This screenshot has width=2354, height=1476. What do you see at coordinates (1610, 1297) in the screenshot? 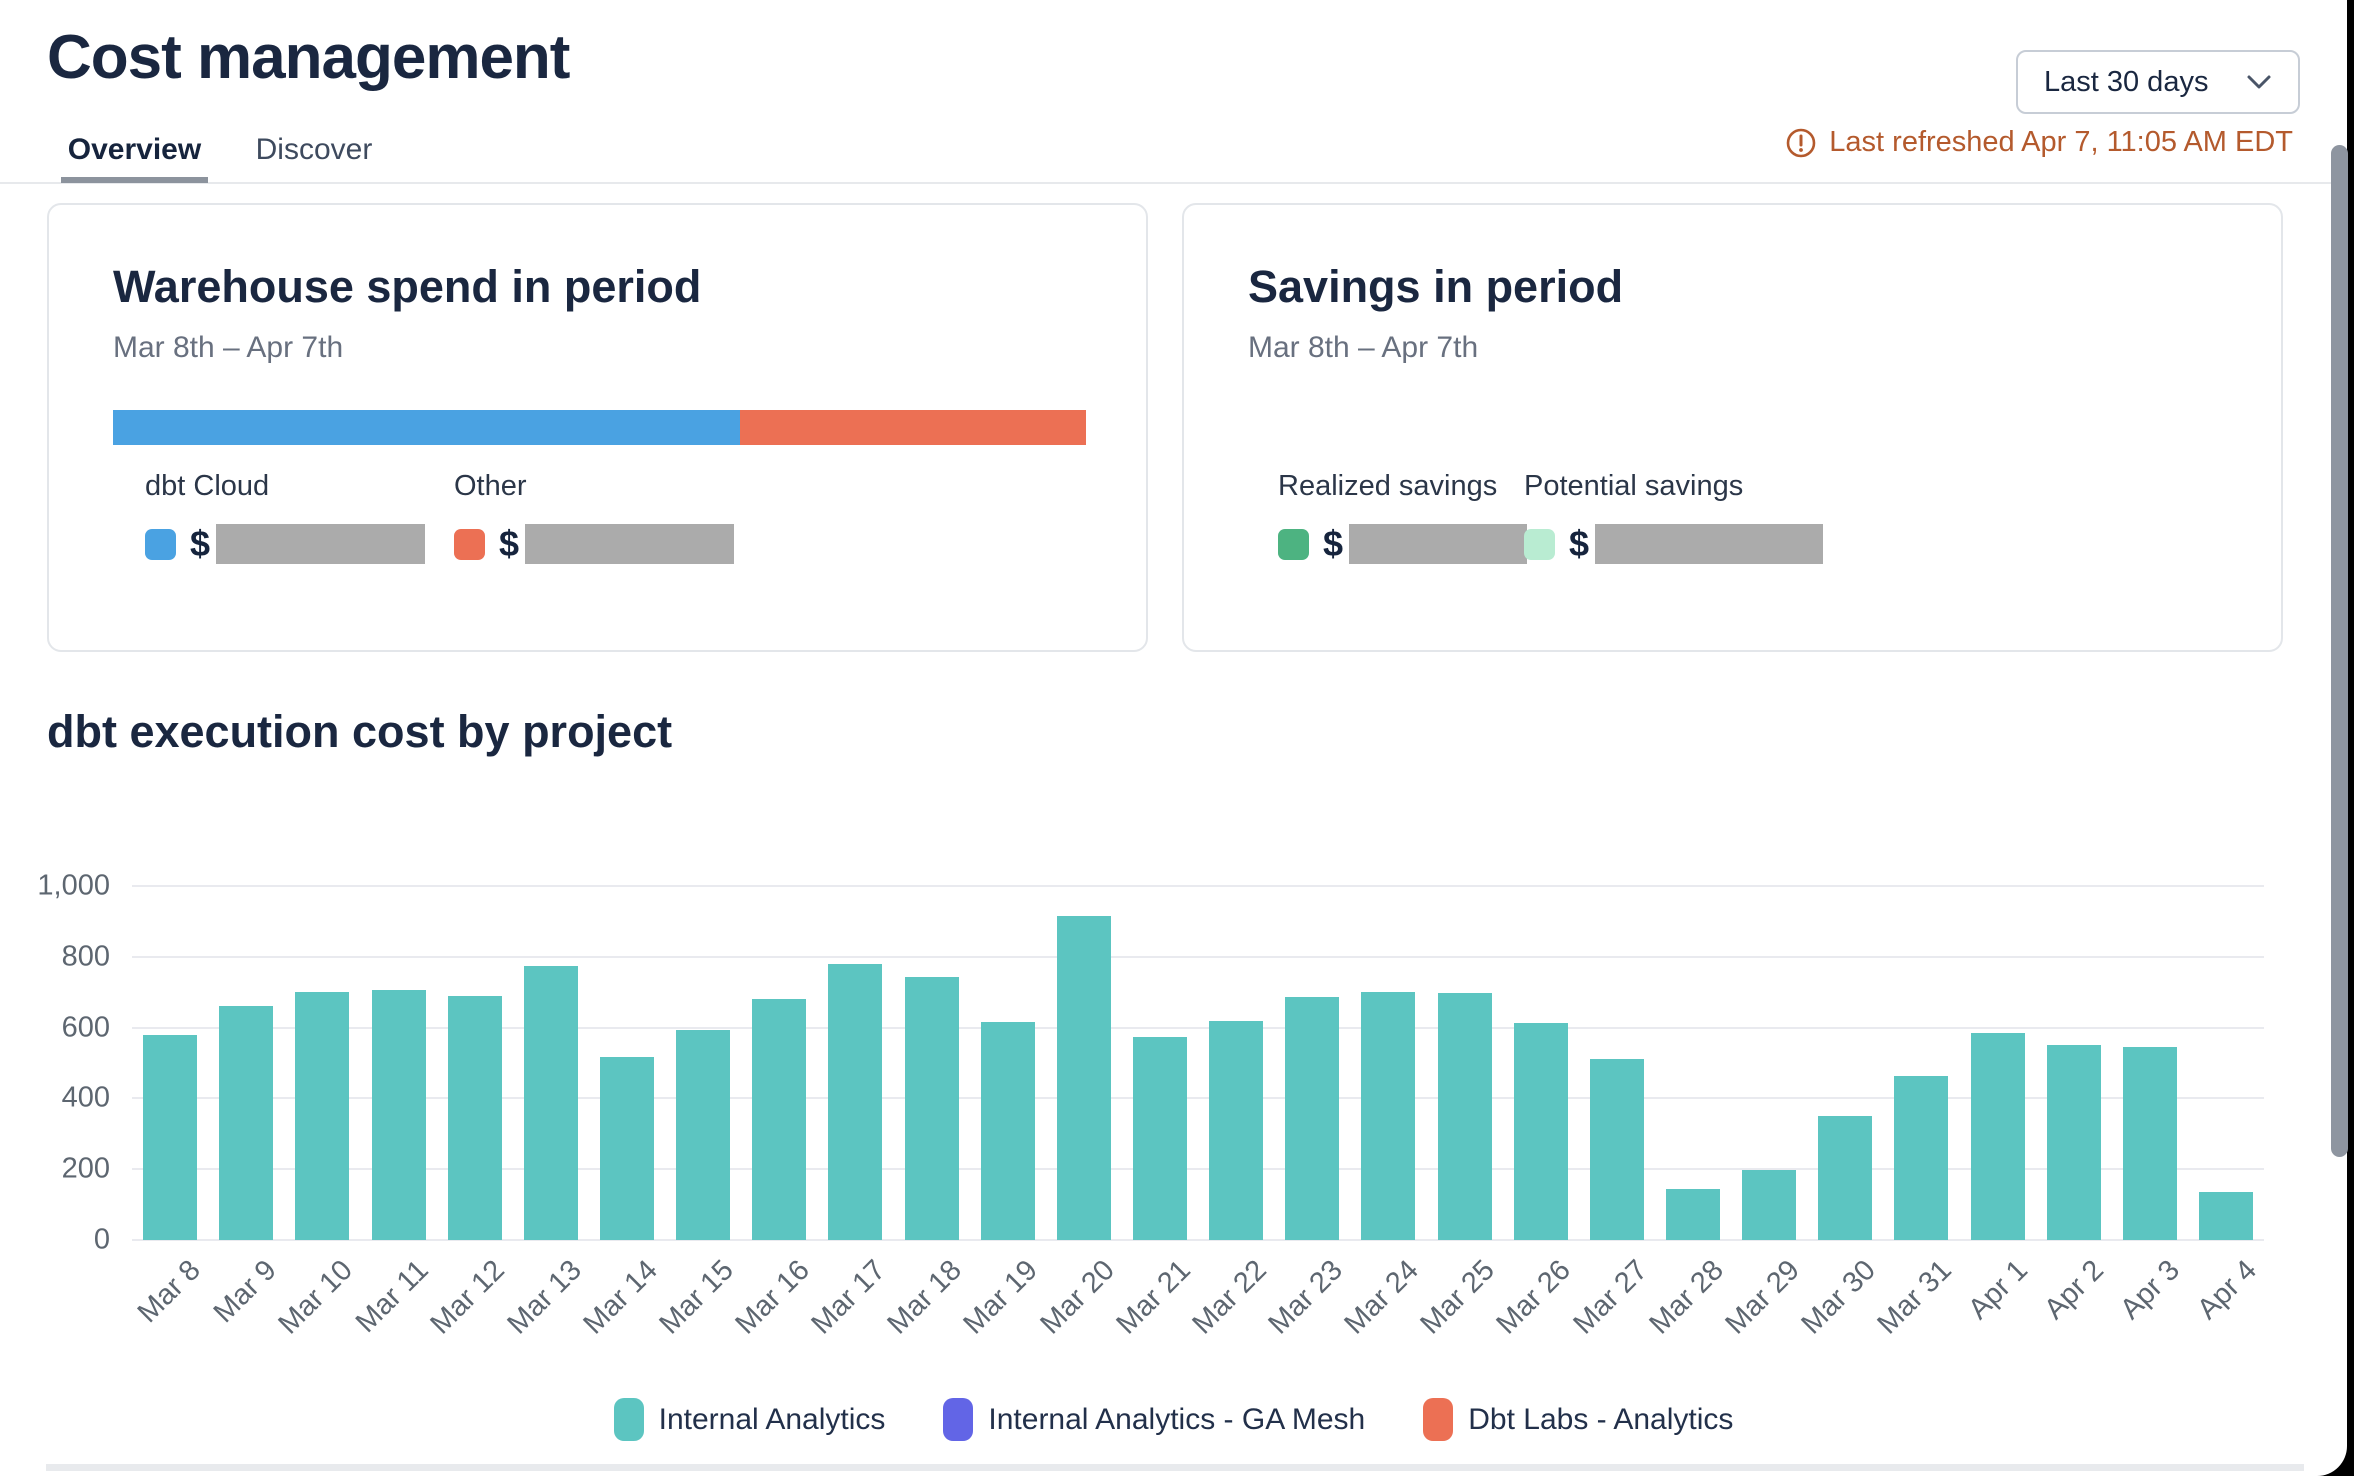
I see `x-tick-label: Mar 27` at bounding box center [1610, 1297].